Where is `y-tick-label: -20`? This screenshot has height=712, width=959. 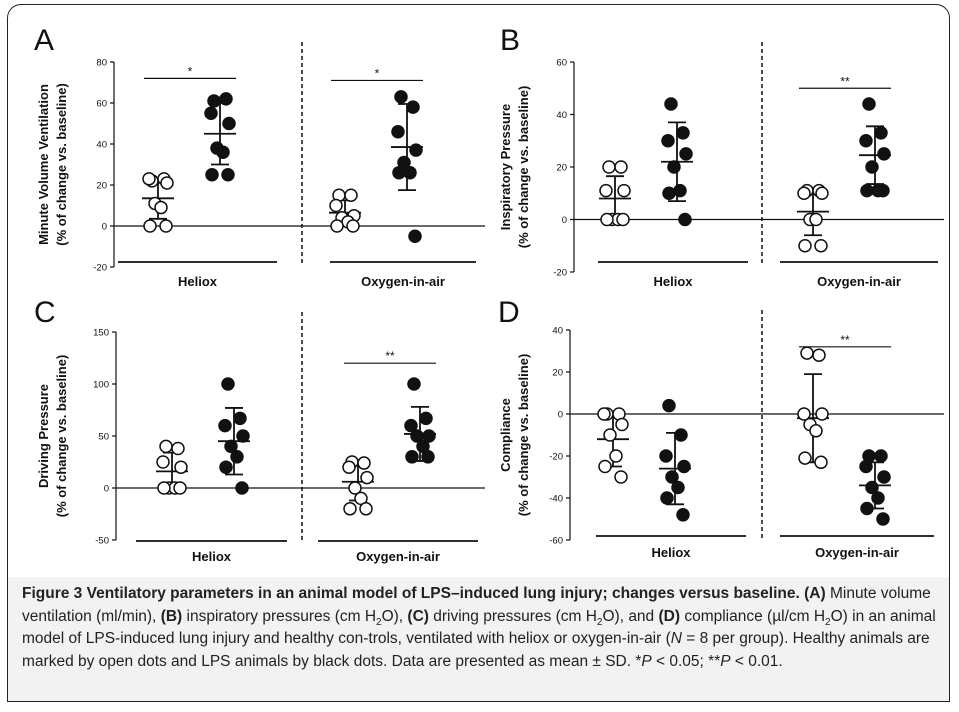 y-tick-label: -20 is located at coordinates (560, 273).